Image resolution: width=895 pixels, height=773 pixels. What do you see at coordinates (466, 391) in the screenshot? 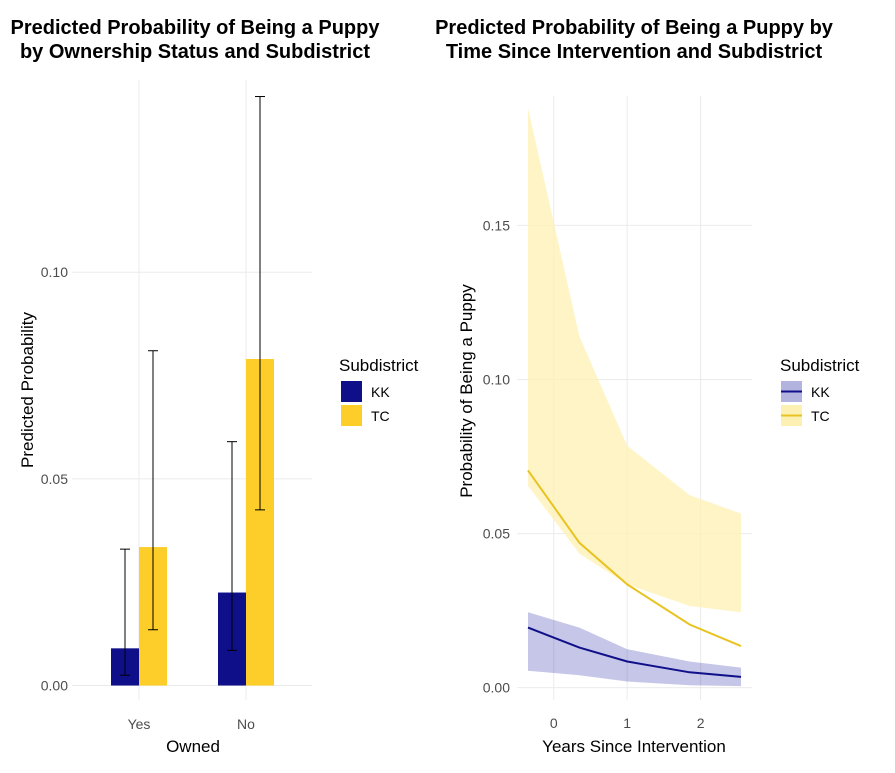
I see `right-y-axis-label: Probability of Being a Puppy` at bounding box center [466, 391].